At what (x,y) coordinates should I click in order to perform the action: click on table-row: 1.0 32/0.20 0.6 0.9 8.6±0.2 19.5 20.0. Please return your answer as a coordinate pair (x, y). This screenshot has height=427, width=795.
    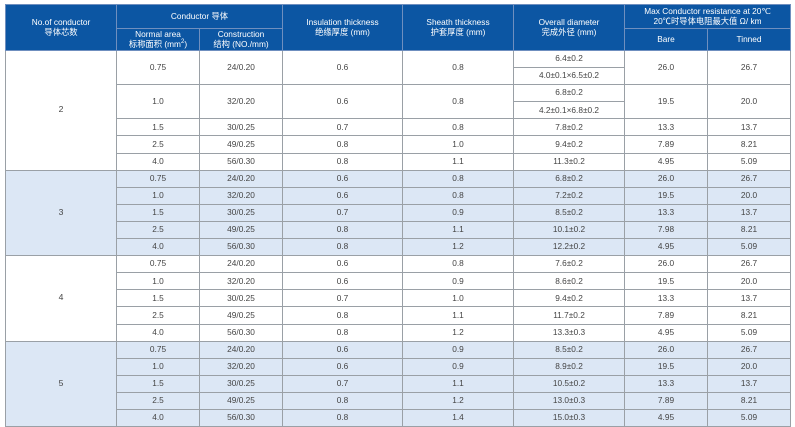
    Looking at the image, I should click on (398, 281).